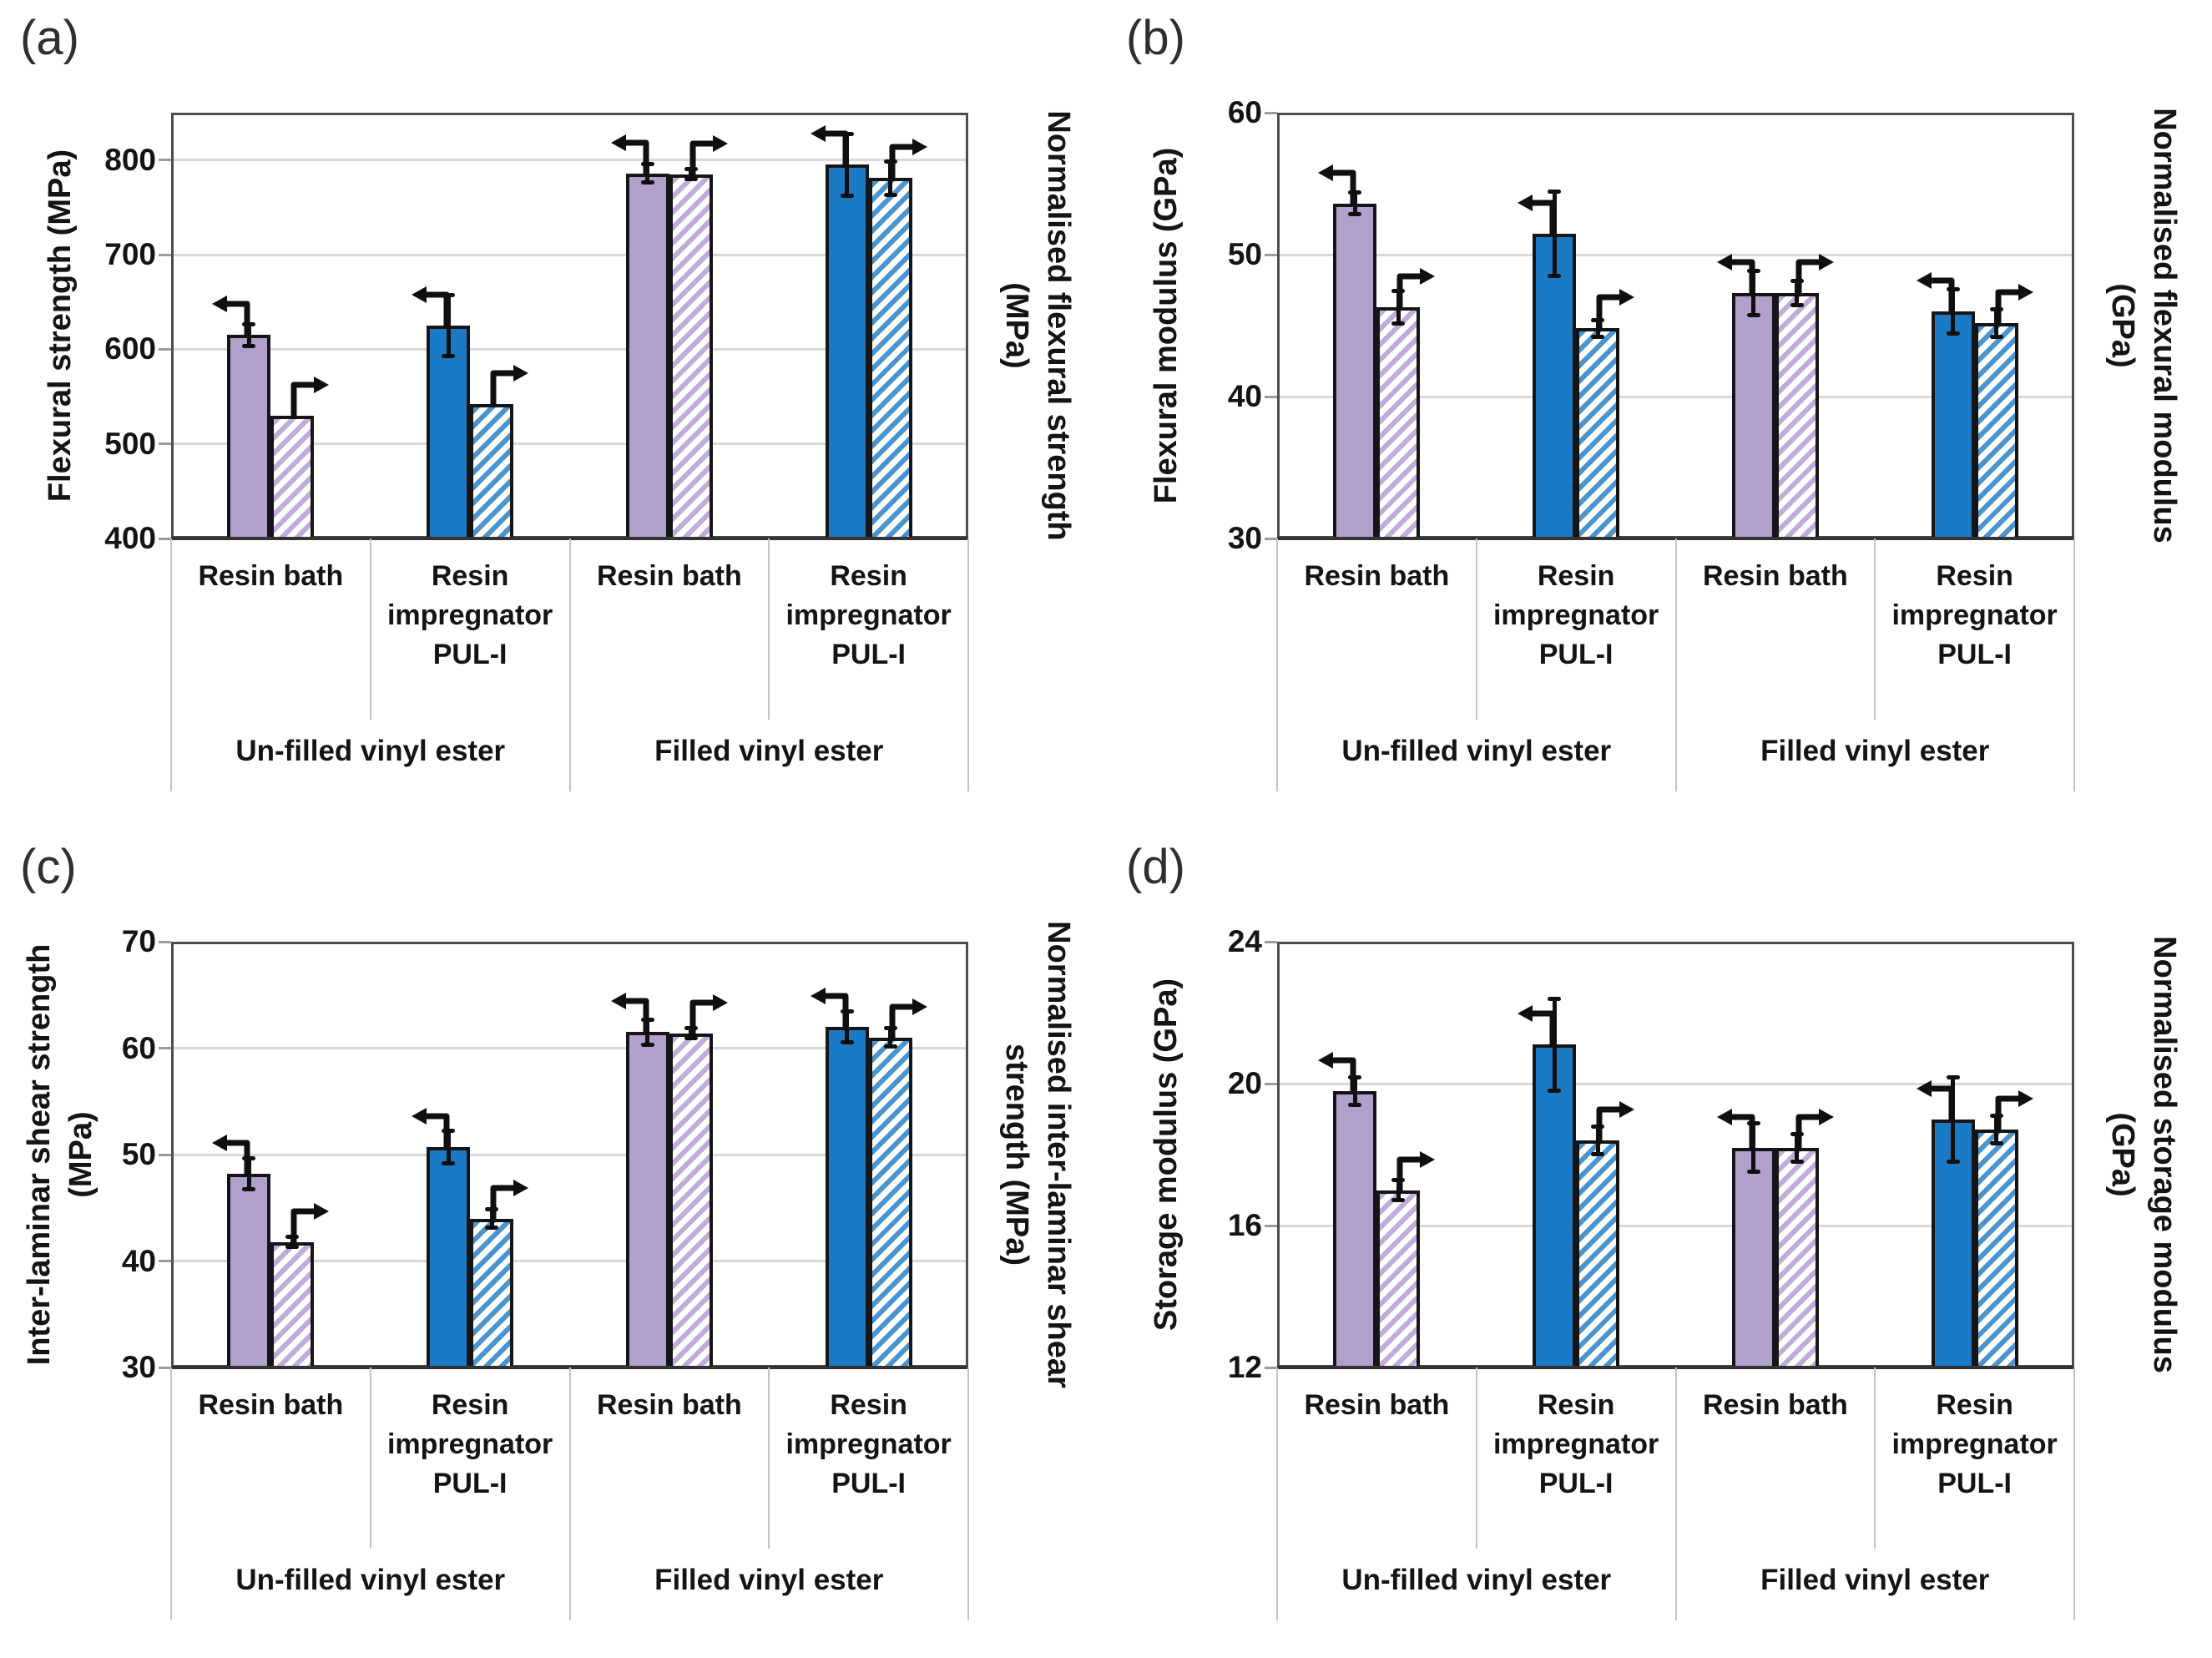 The width and height of the screenshot is (2212, 1658). I want to click on y-tick-label: 20, so click(1244, 1083).